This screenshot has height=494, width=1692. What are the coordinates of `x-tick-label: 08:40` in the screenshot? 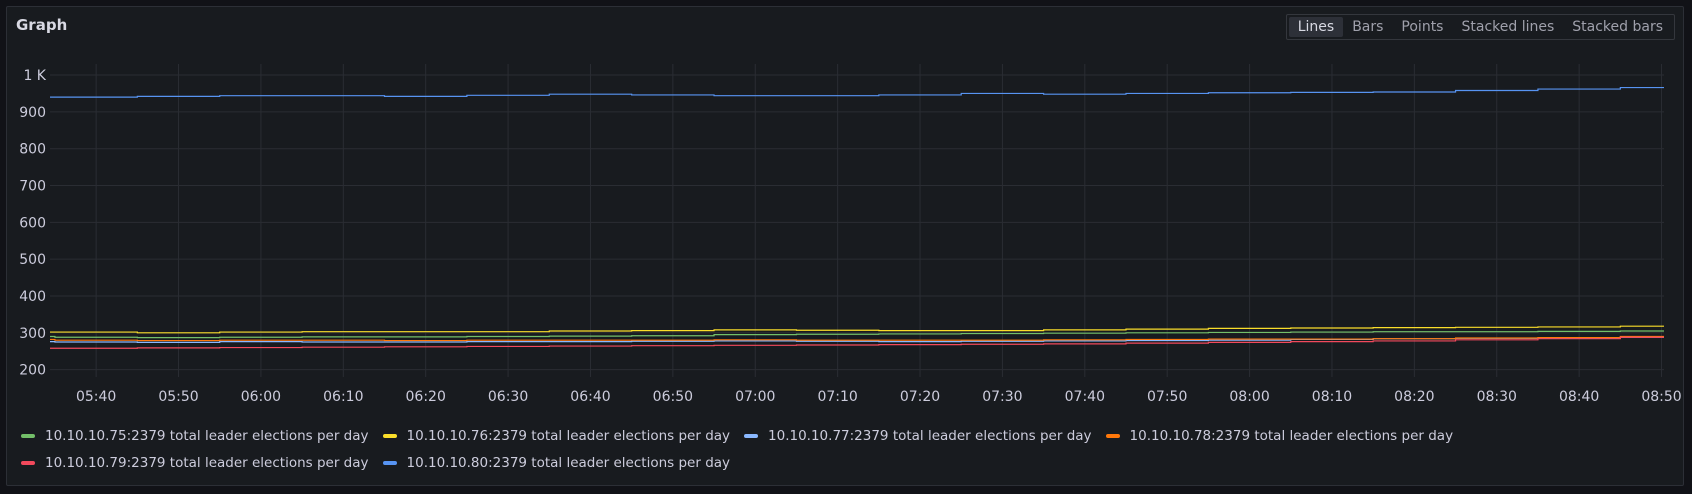 It's located at (1579, 397).